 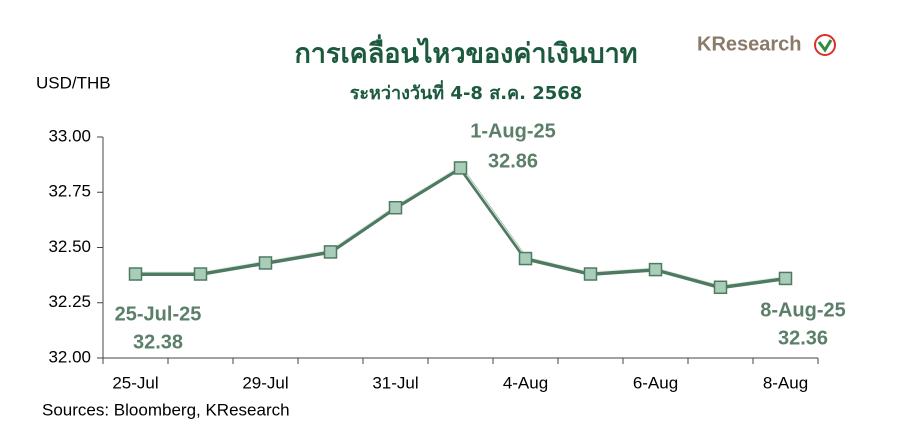 What do you see at coordinates (73, 82) in the screenshot?
I see `y-axis-label: USD/THB` at bounding box center [73, 82].